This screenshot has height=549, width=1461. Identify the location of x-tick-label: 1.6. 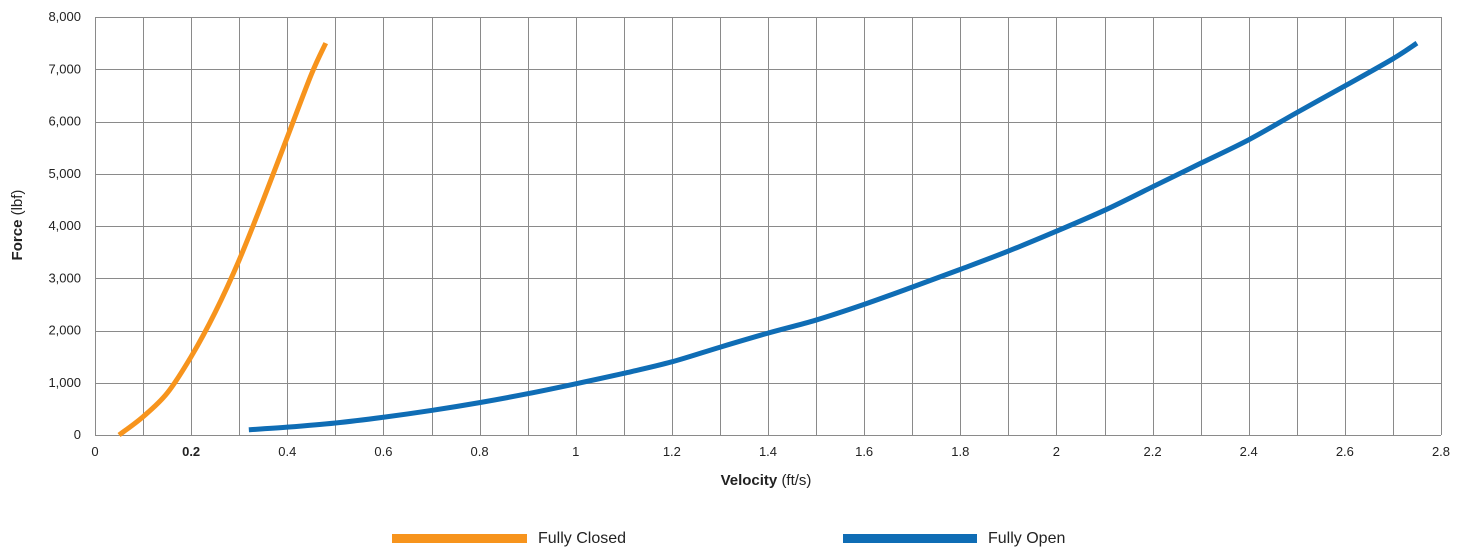
(864, 451).